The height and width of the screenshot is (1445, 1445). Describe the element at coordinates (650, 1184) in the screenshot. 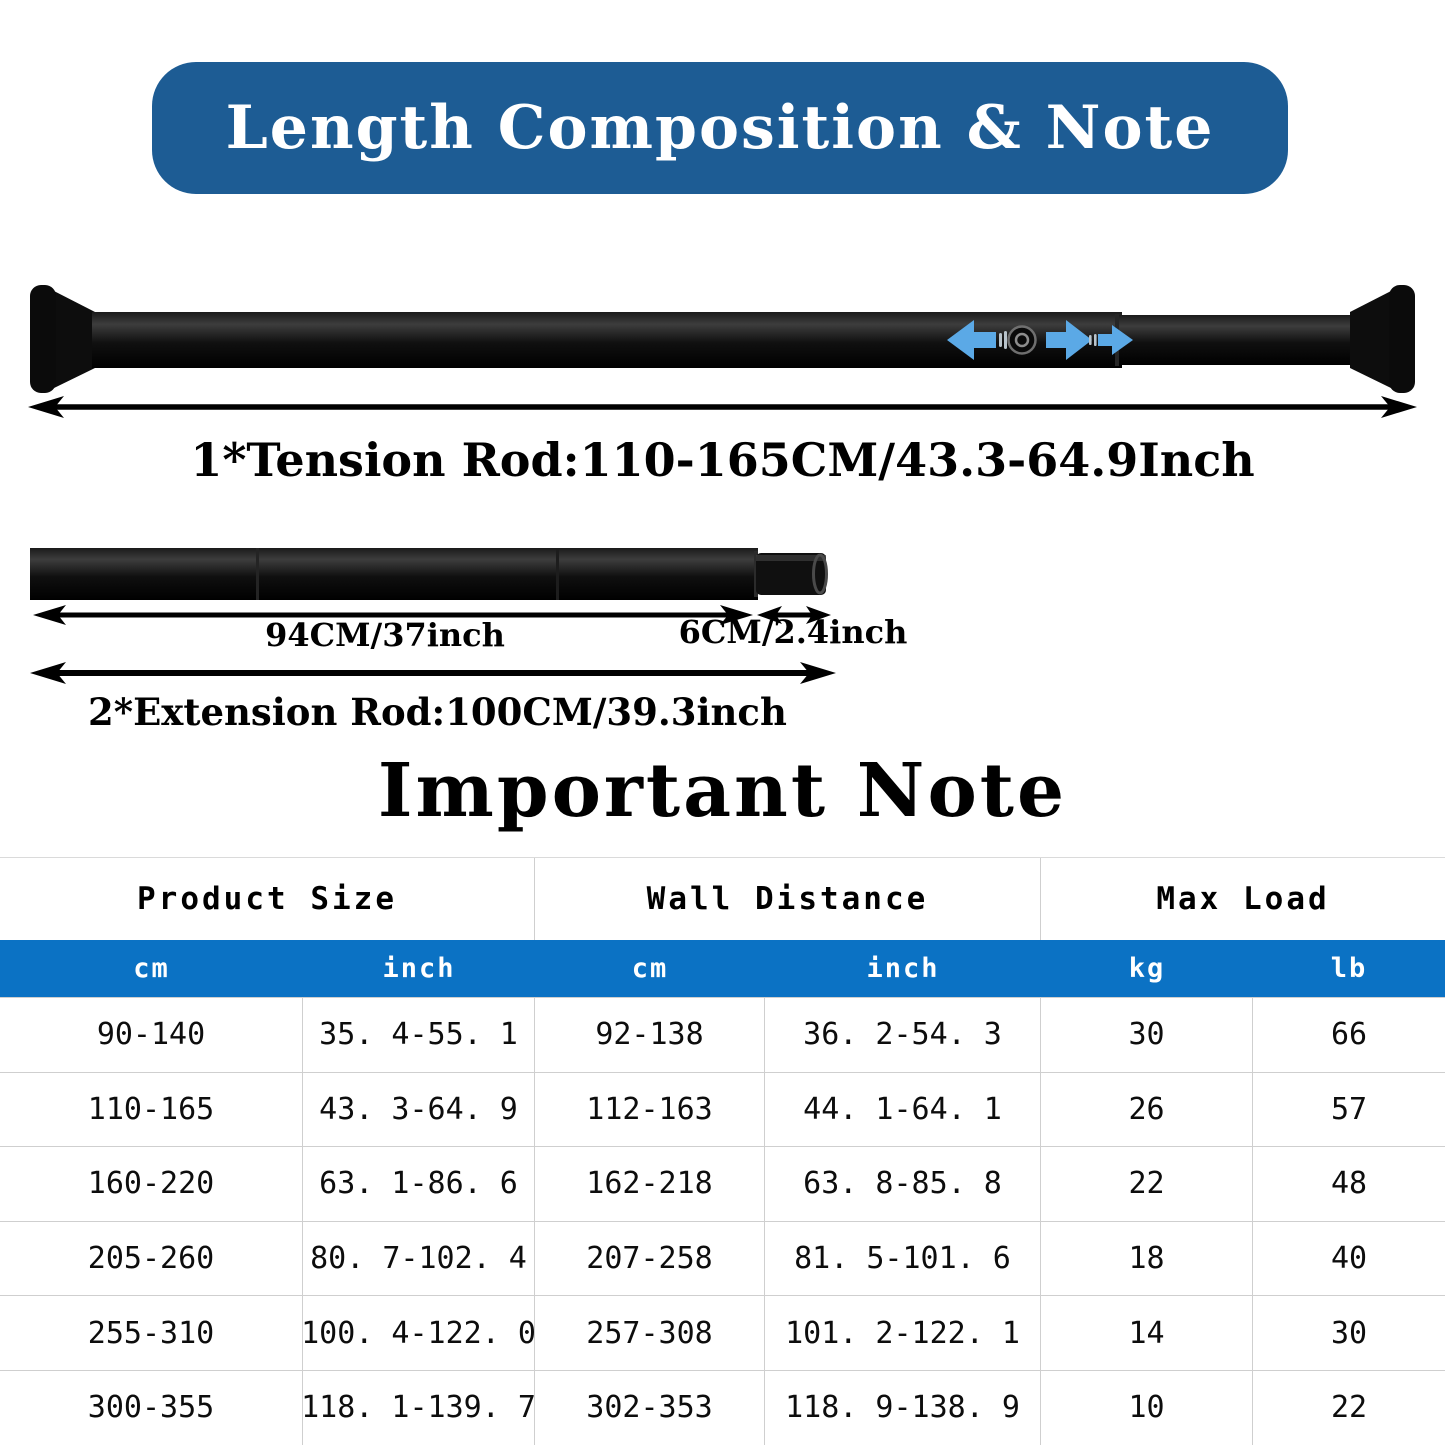

I see `table-cell: 162-218` at that location.